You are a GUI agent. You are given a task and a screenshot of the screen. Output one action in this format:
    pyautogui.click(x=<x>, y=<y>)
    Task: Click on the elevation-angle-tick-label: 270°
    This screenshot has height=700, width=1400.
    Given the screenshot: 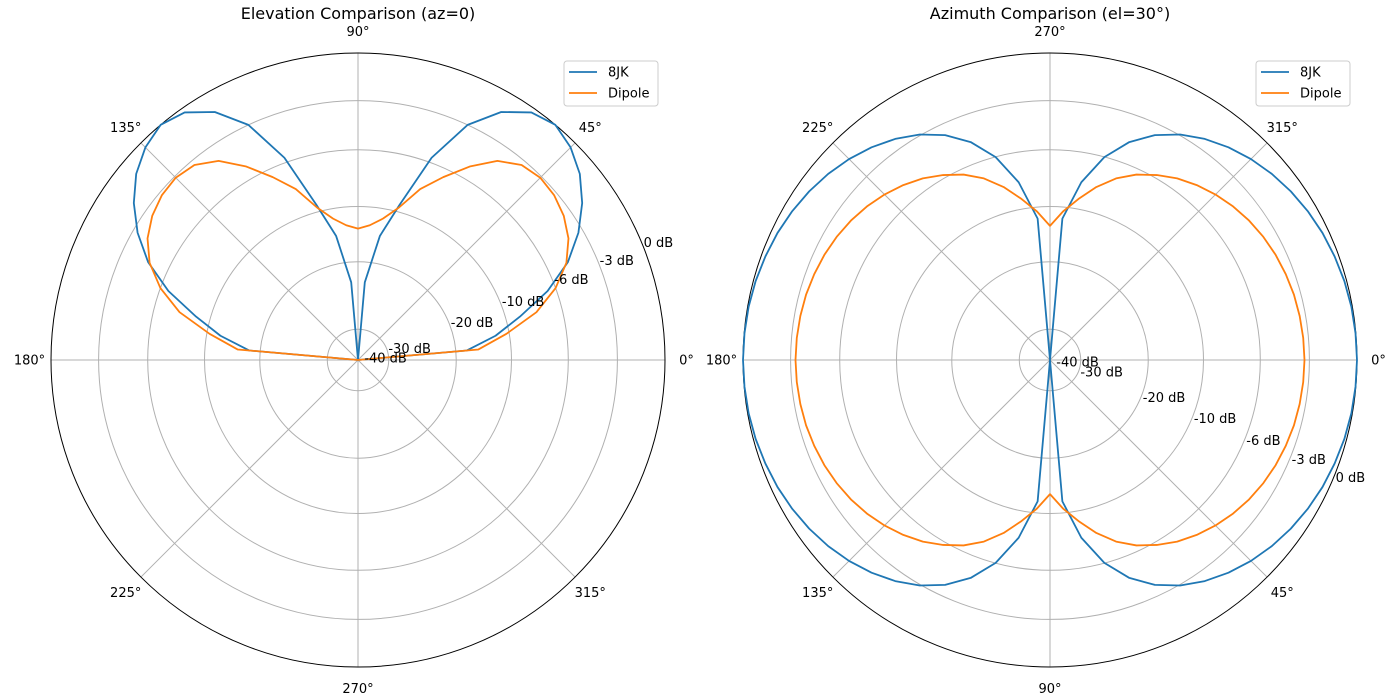 What is the action you would take?
    pyautogui.click(x=357, y=689)
    